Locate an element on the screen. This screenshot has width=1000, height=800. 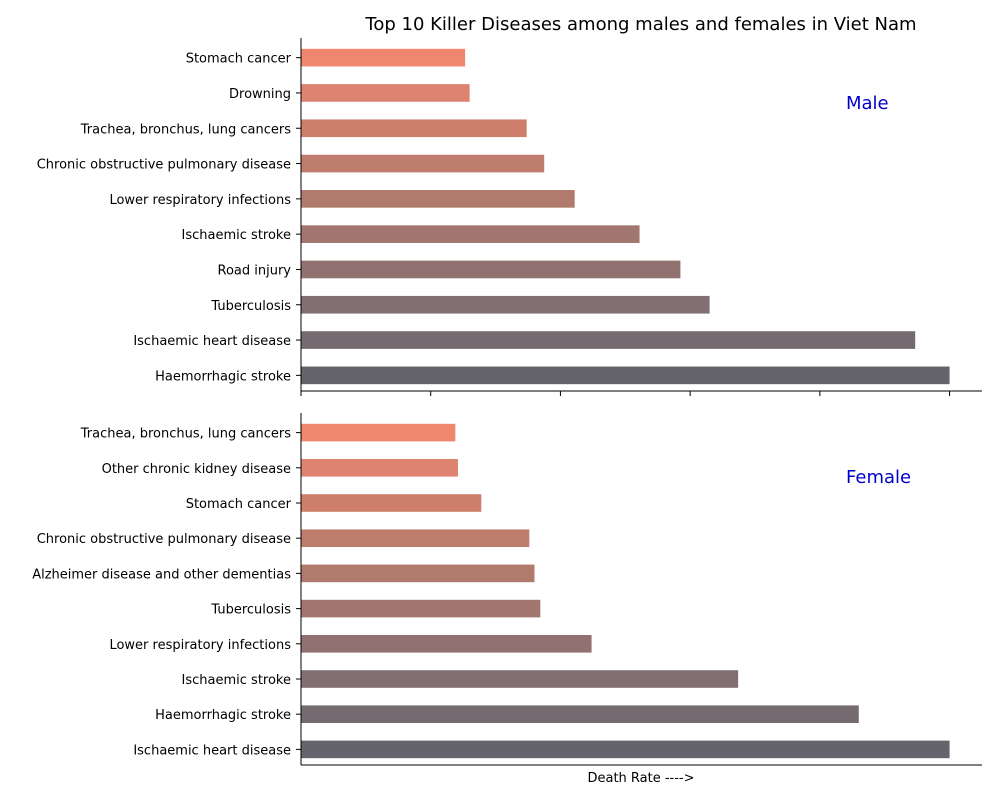
male-category-label: Tuberculosis is located at coordinates (250, 306).